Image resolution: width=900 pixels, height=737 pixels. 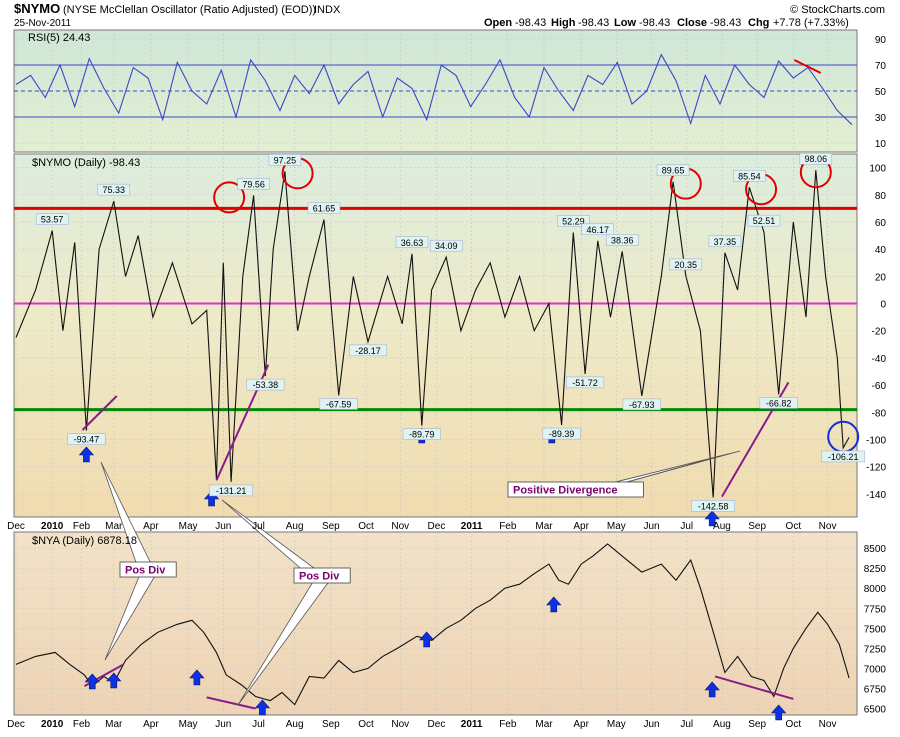 I want to click on data-label: -89.79, so click(x=422, y=435).